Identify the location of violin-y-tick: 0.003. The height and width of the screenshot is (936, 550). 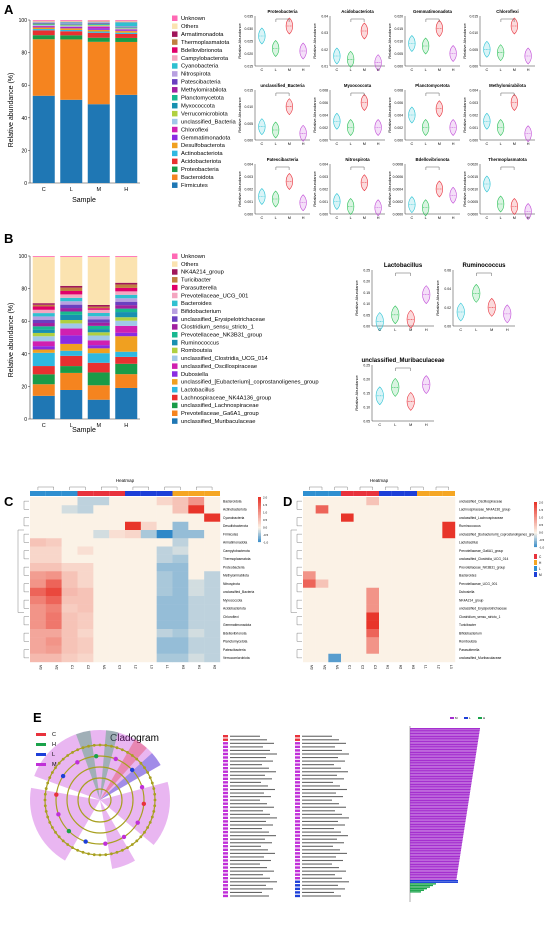
(249, 177).